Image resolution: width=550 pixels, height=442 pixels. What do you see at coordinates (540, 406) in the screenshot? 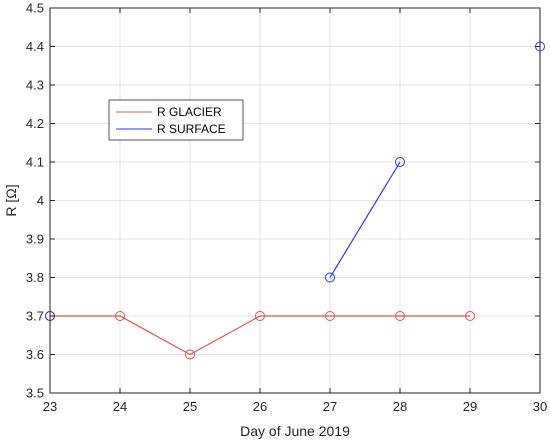
I see `x-tick-label: 30` at bounding box center [540, 406].